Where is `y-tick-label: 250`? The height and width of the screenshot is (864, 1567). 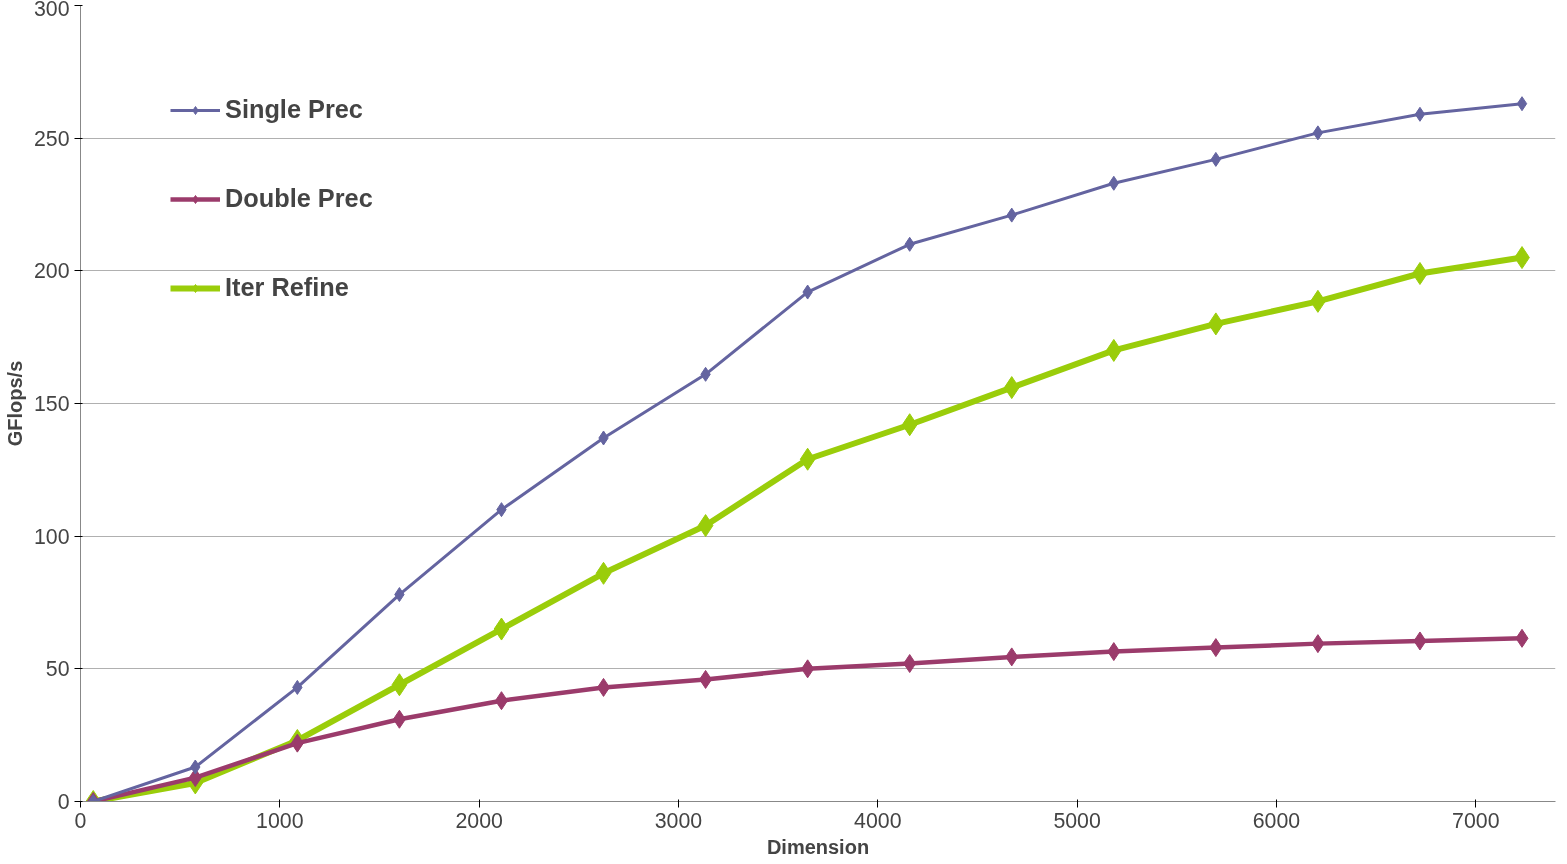
y-tick-label: 250 is located at coordinates (51, 138).